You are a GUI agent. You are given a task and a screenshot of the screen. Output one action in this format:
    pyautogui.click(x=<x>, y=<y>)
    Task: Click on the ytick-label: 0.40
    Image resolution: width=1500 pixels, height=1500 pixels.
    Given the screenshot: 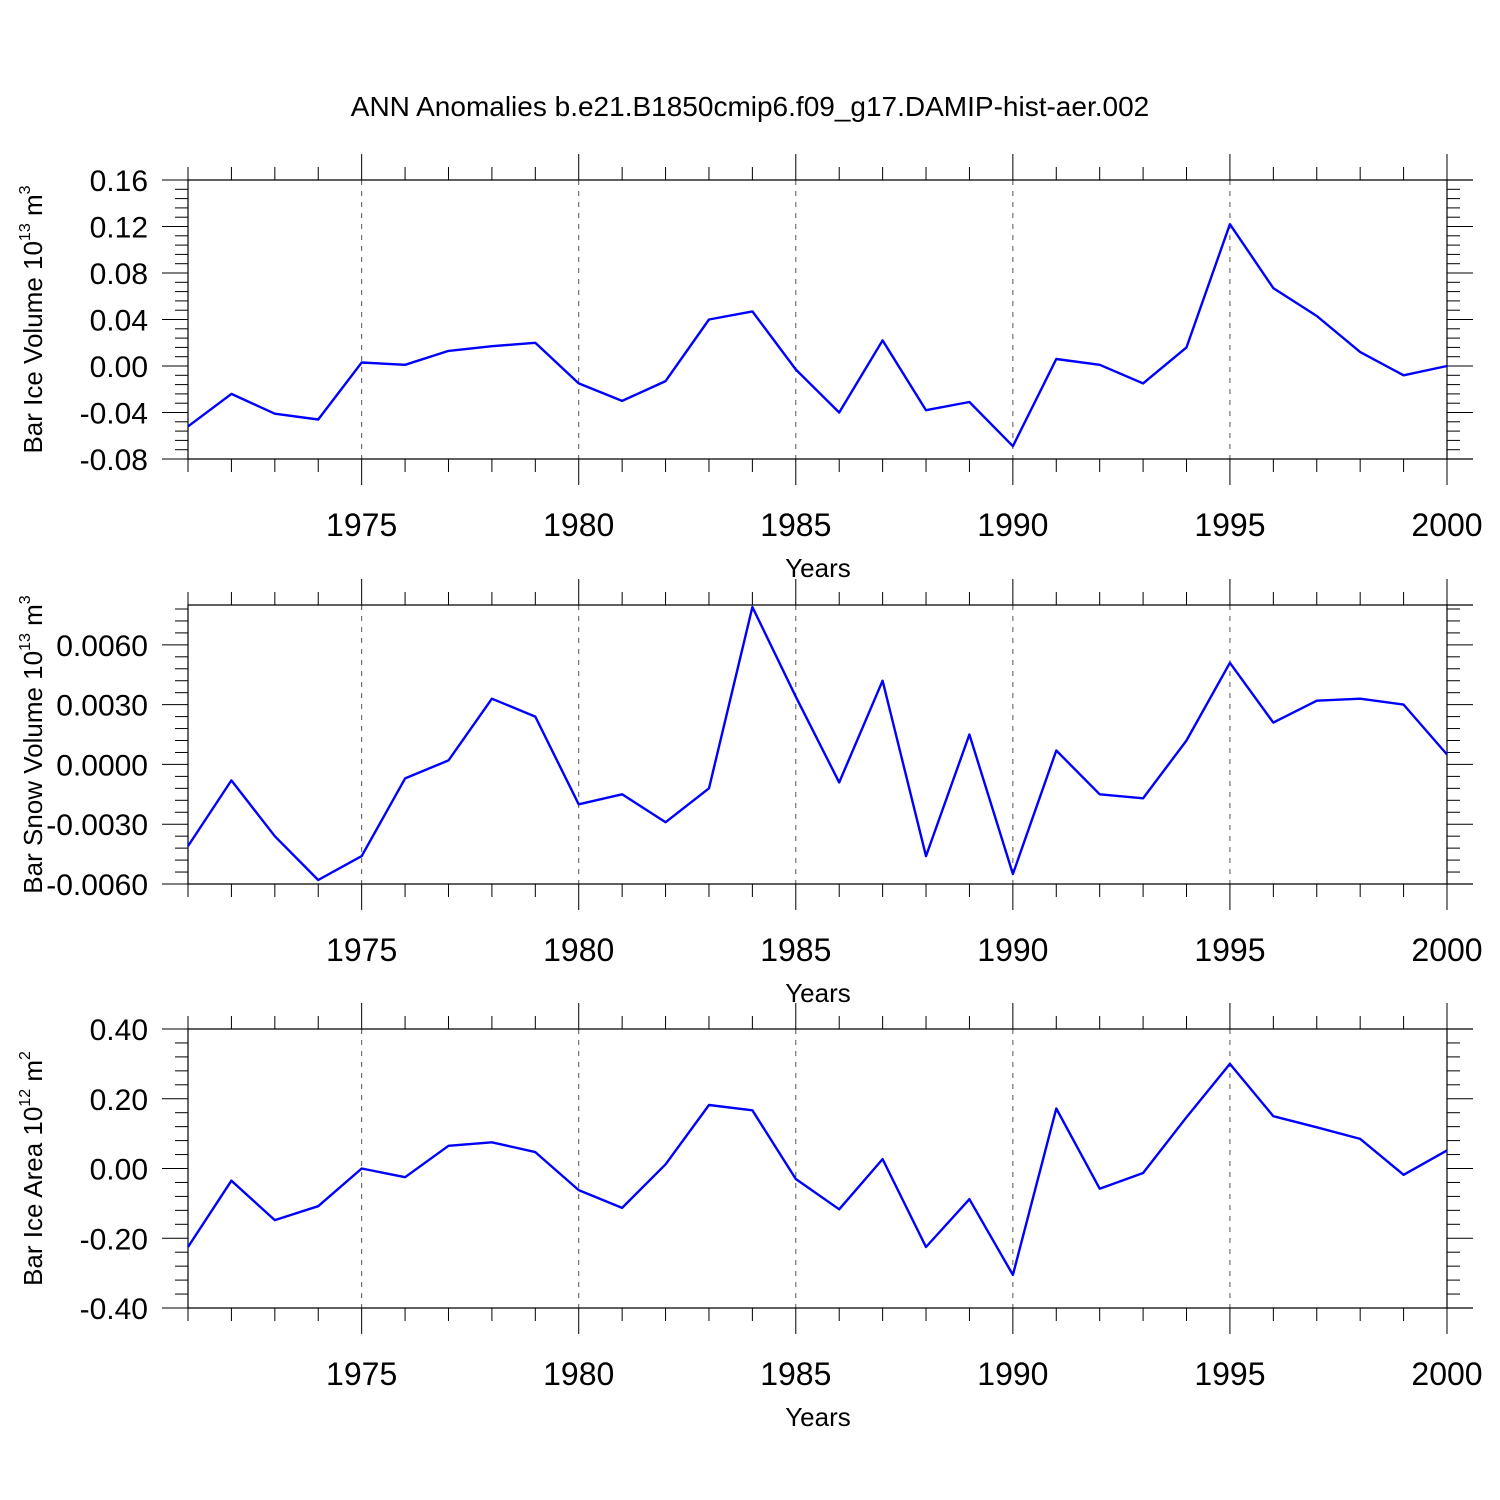 What is the action you would take?
    pyautogui.click(x=119, y=1030)
    